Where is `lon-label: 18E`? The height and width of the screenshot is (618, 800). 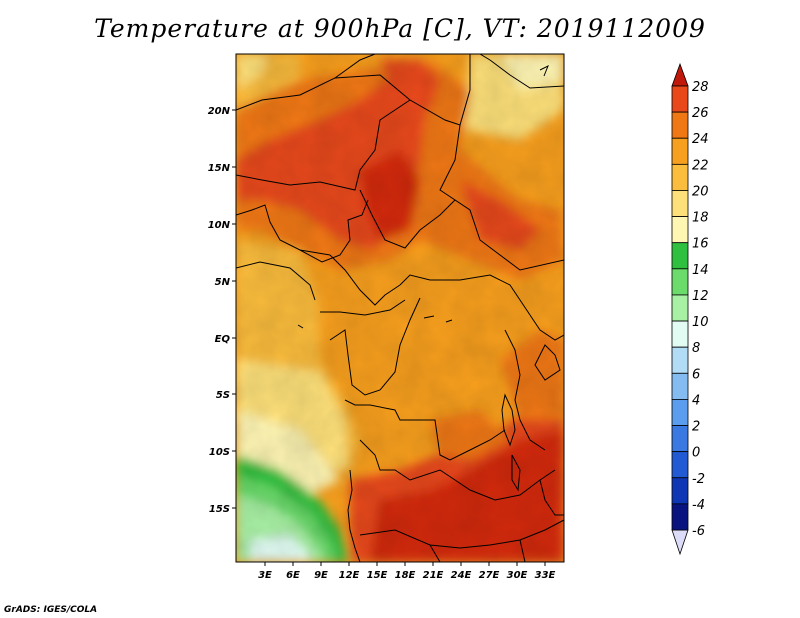
lon-label: 18E is located at coordinates (405, 575).